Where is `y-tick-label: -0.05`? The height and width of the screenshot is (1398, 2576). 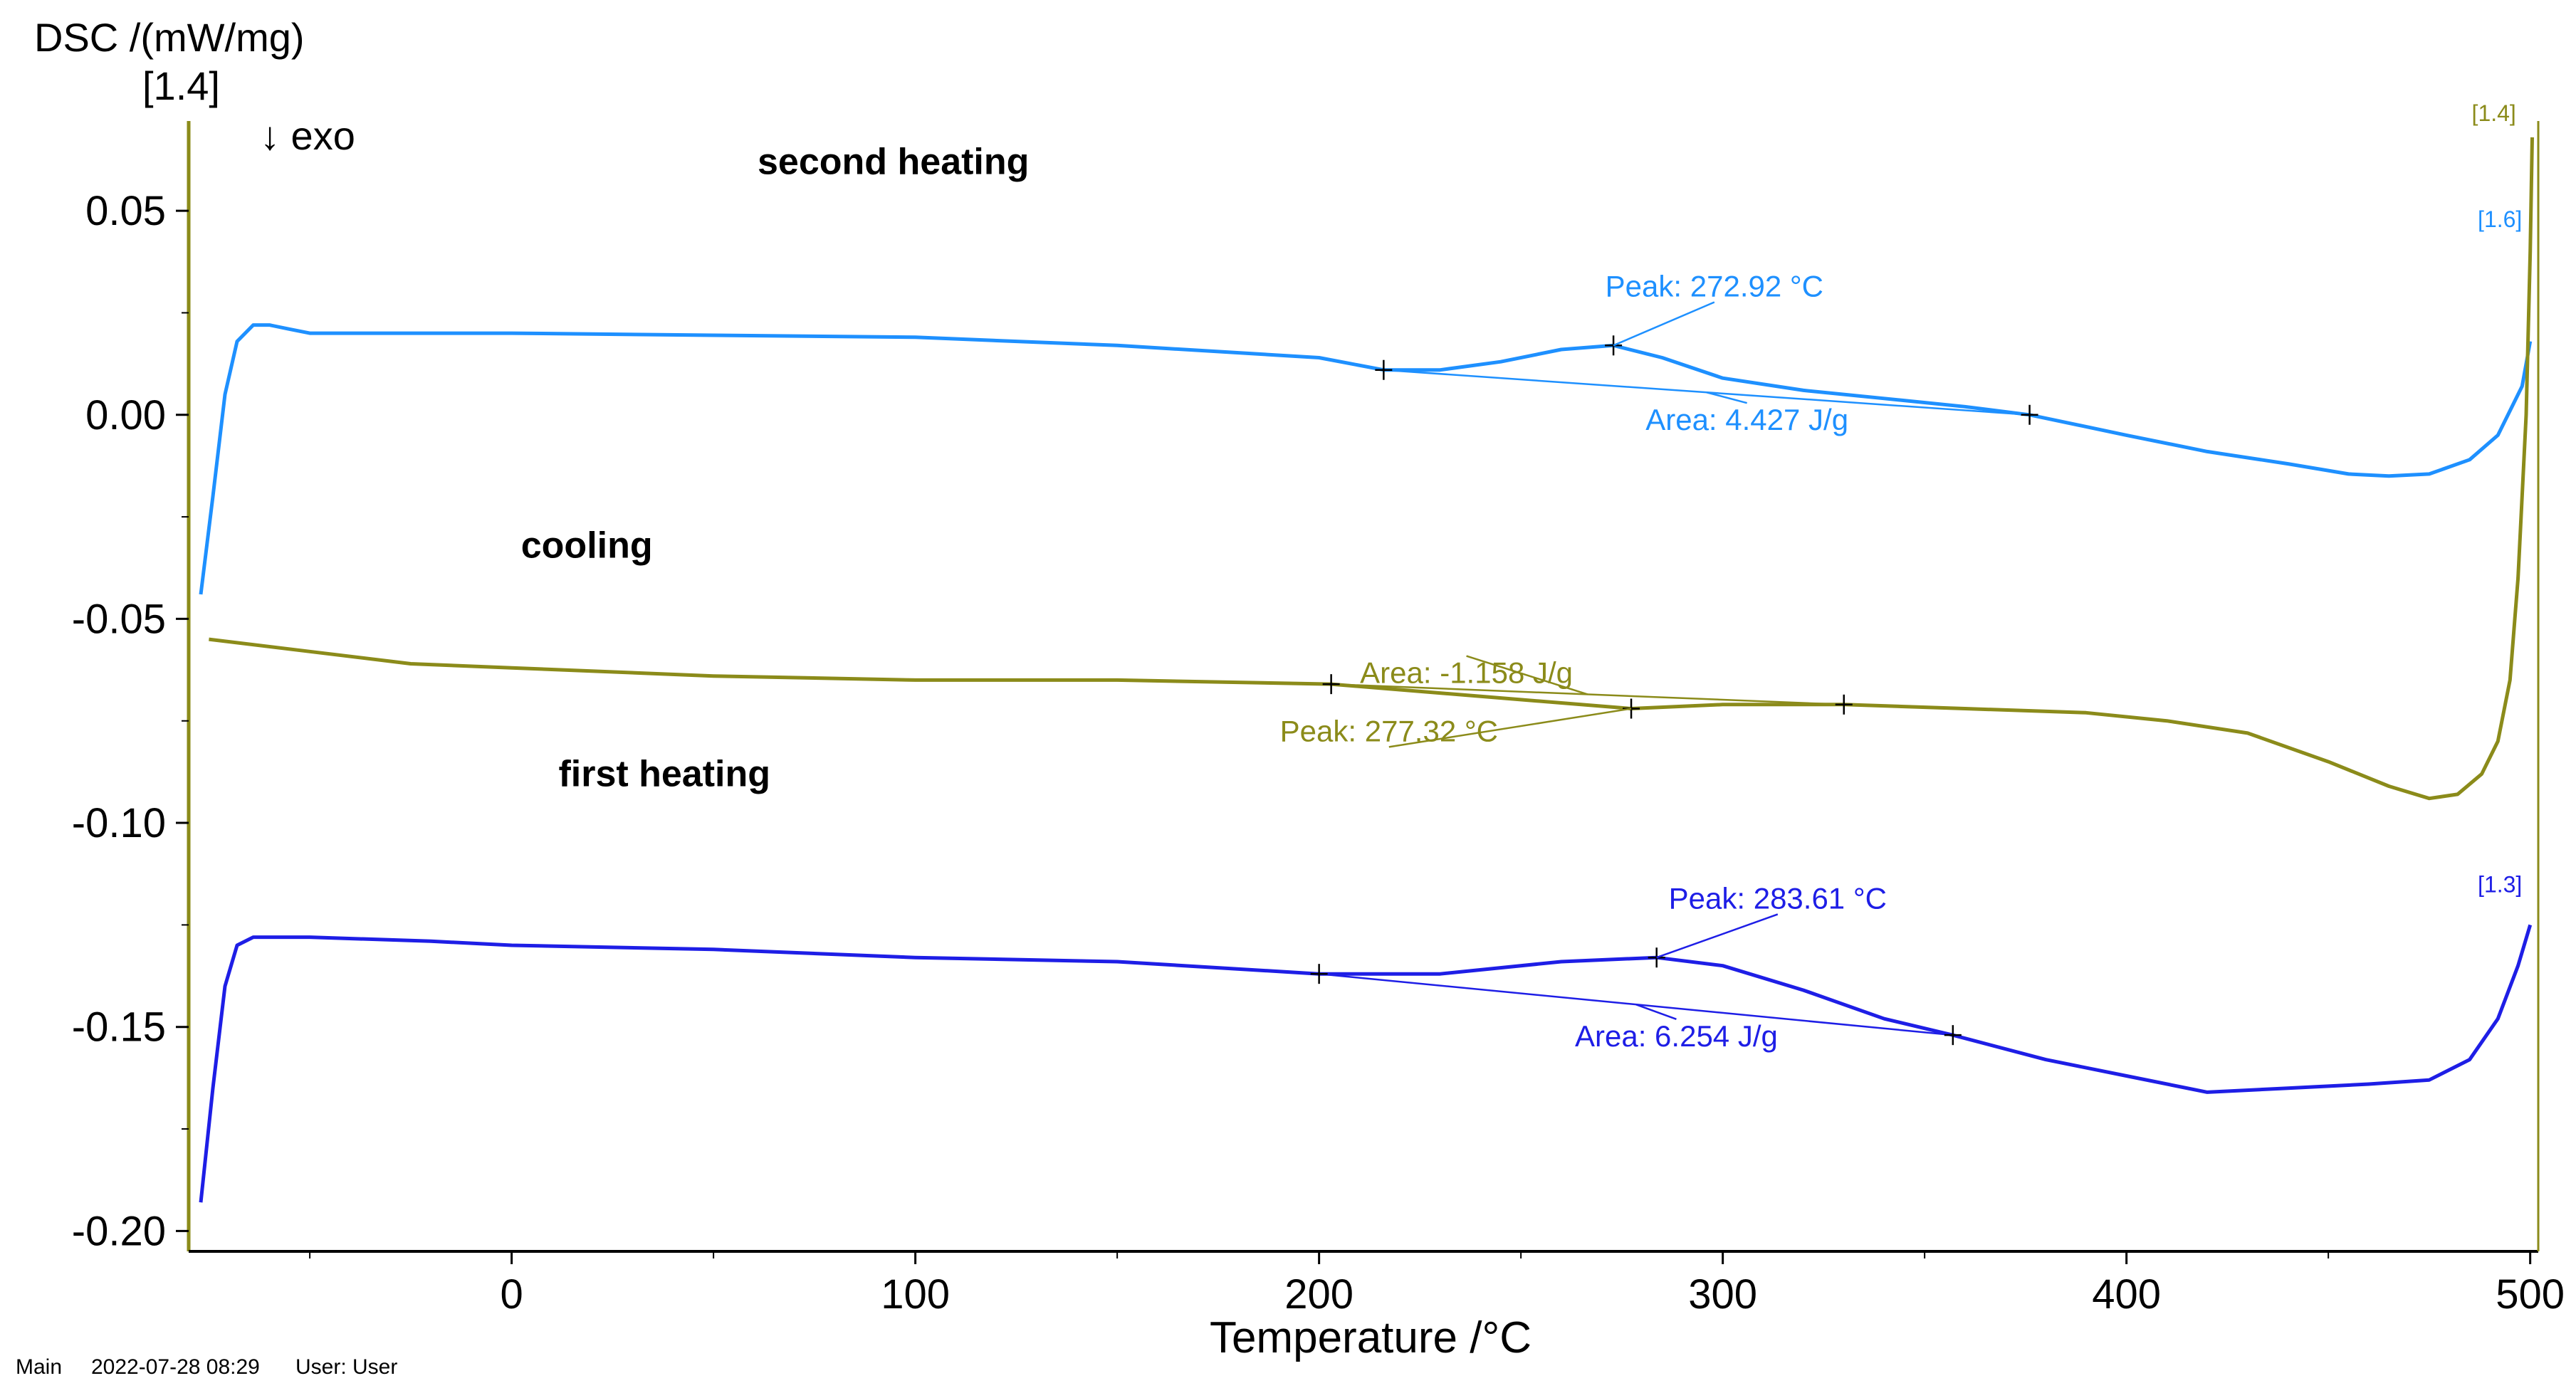 y-tick-label: -0.05 is located at coordinates (119, 619).